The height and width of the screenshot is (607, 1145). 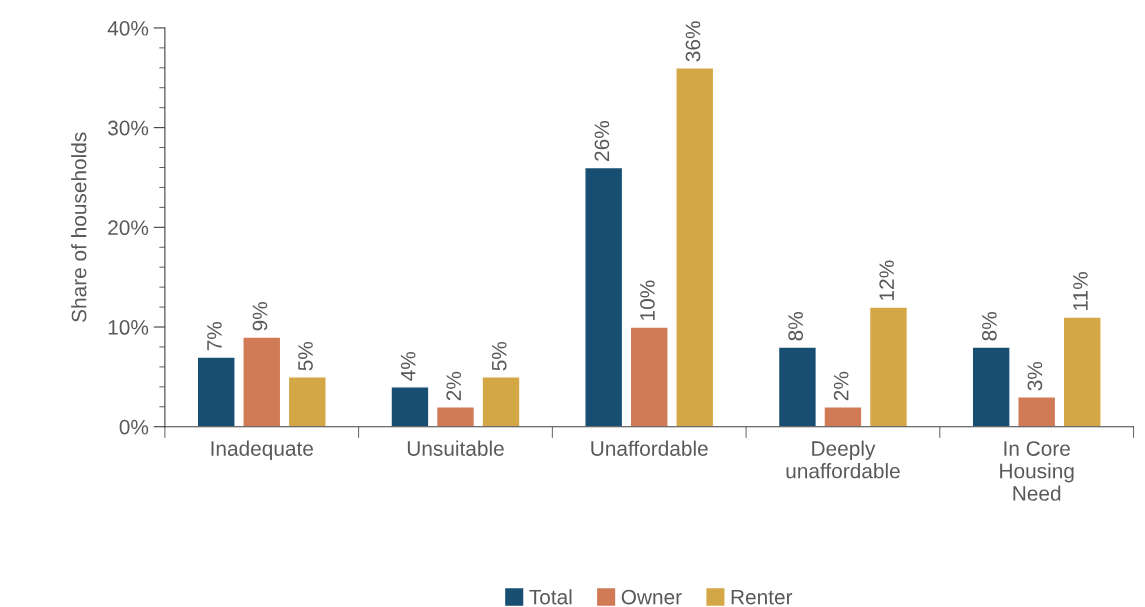 I want to click on legend-label: Owner, so click(x=651, y=597).